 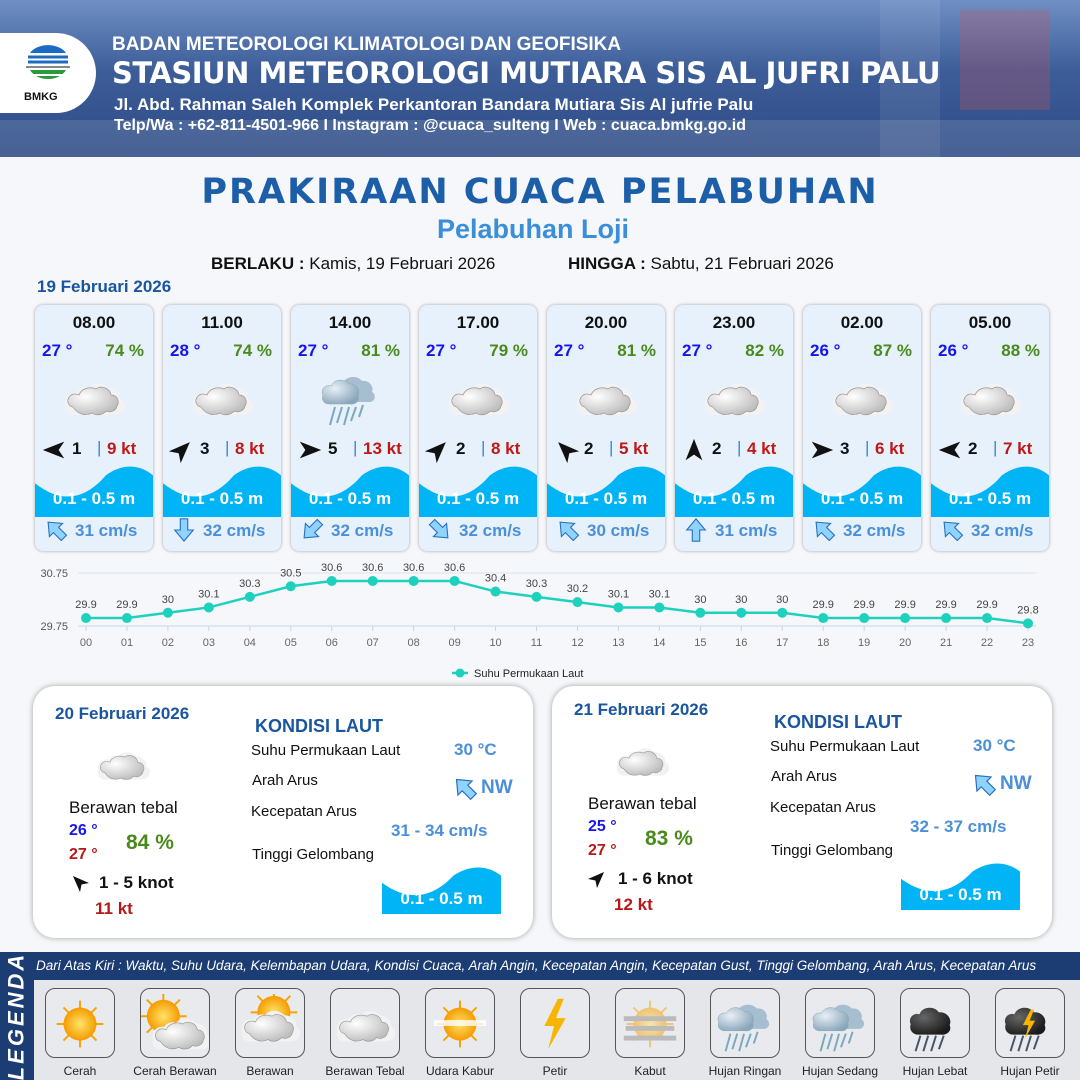 I want to click on legend-item-berawan, so click(x=270, y=1023).